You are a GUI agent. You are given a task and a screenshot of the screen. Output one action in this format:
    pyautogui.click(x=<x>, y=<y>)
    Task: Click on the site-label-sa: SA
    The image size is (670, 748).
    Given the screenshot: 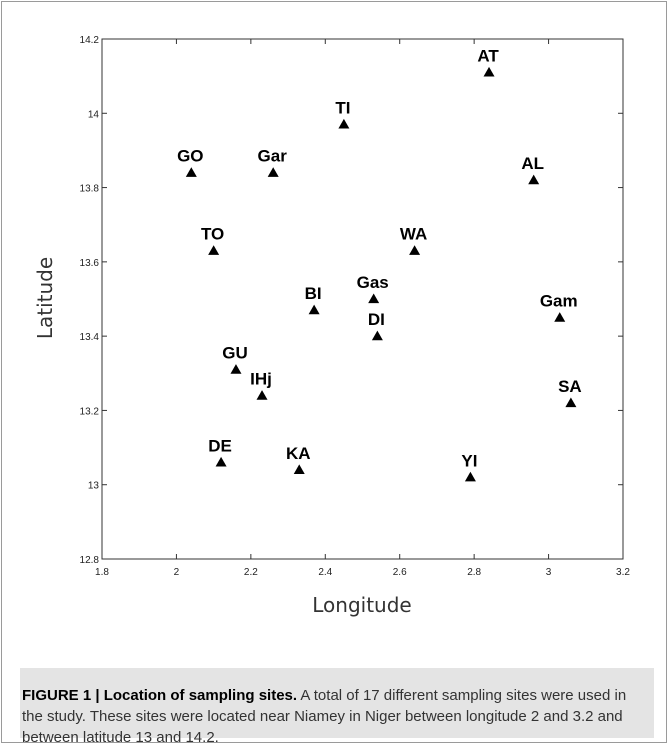 What is the action you would take?
    pyautogui.click(x=570, y=386)
    